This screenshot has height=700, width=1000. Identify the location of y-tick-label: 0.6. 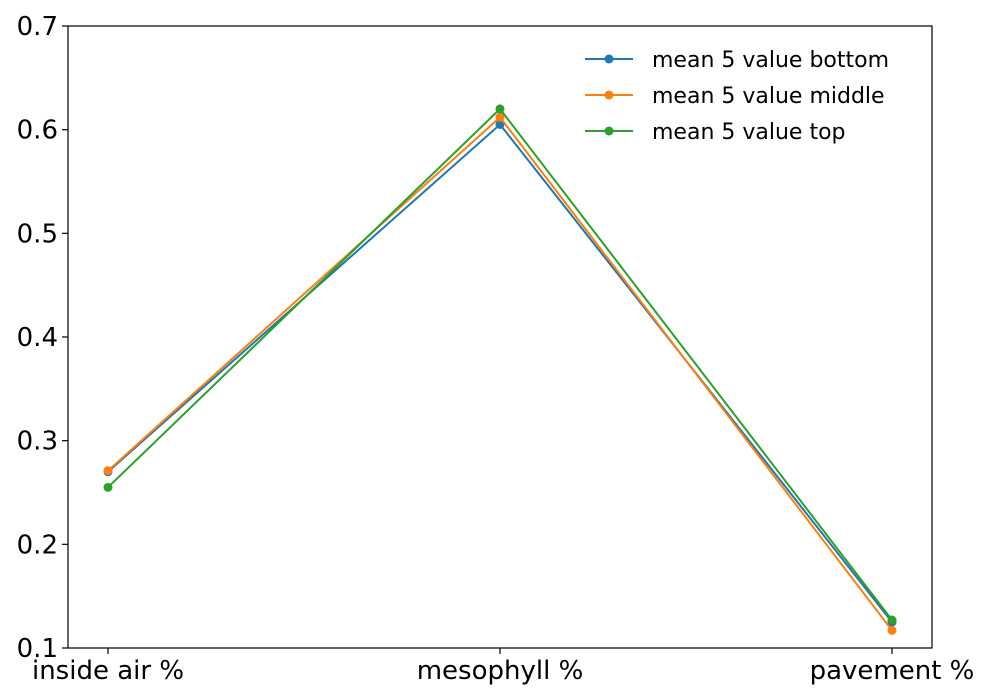
(37, 131).